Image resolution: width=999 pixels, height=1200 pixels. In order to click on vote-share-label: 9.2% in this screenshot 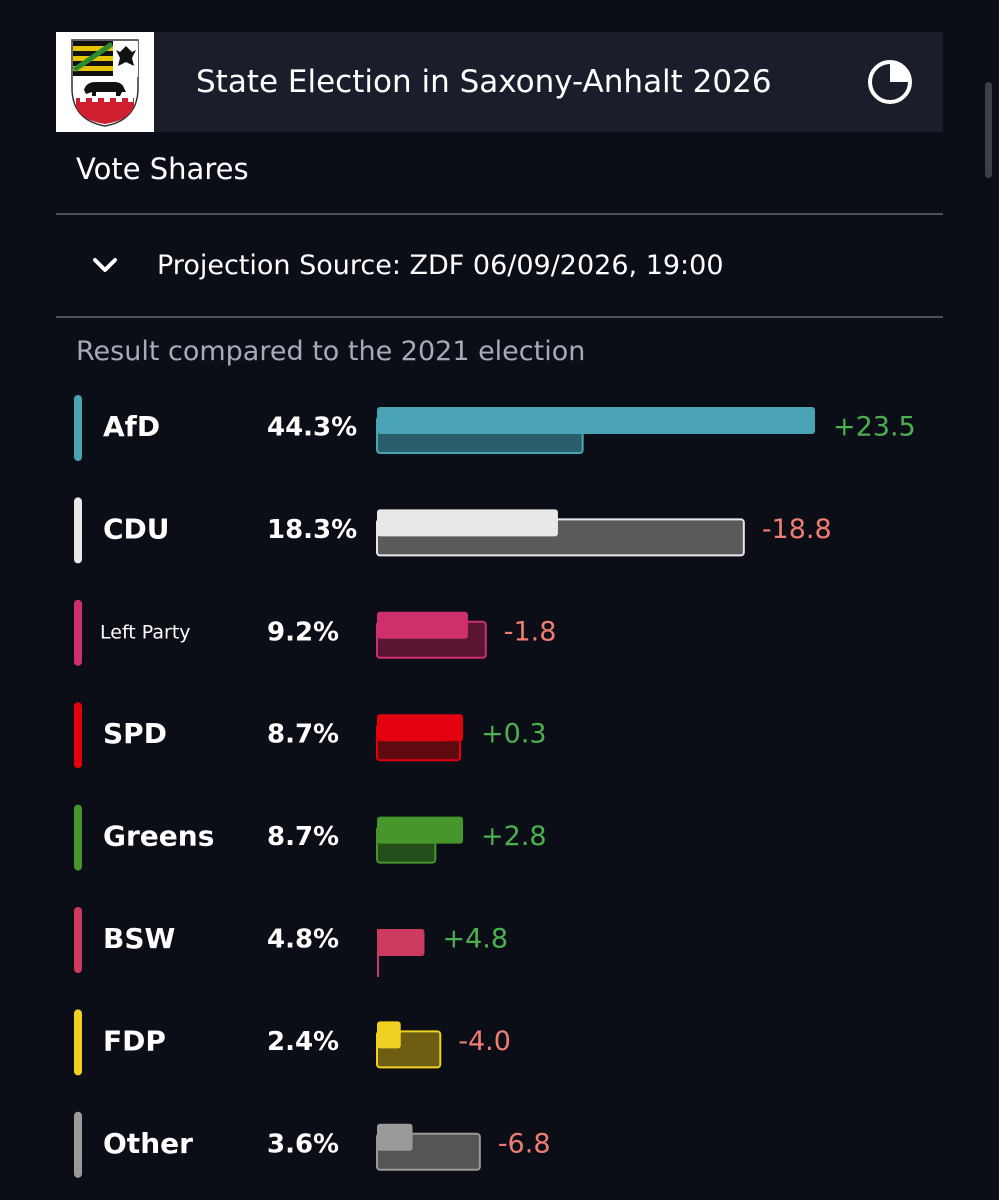, I will do `click(303, 632)`.